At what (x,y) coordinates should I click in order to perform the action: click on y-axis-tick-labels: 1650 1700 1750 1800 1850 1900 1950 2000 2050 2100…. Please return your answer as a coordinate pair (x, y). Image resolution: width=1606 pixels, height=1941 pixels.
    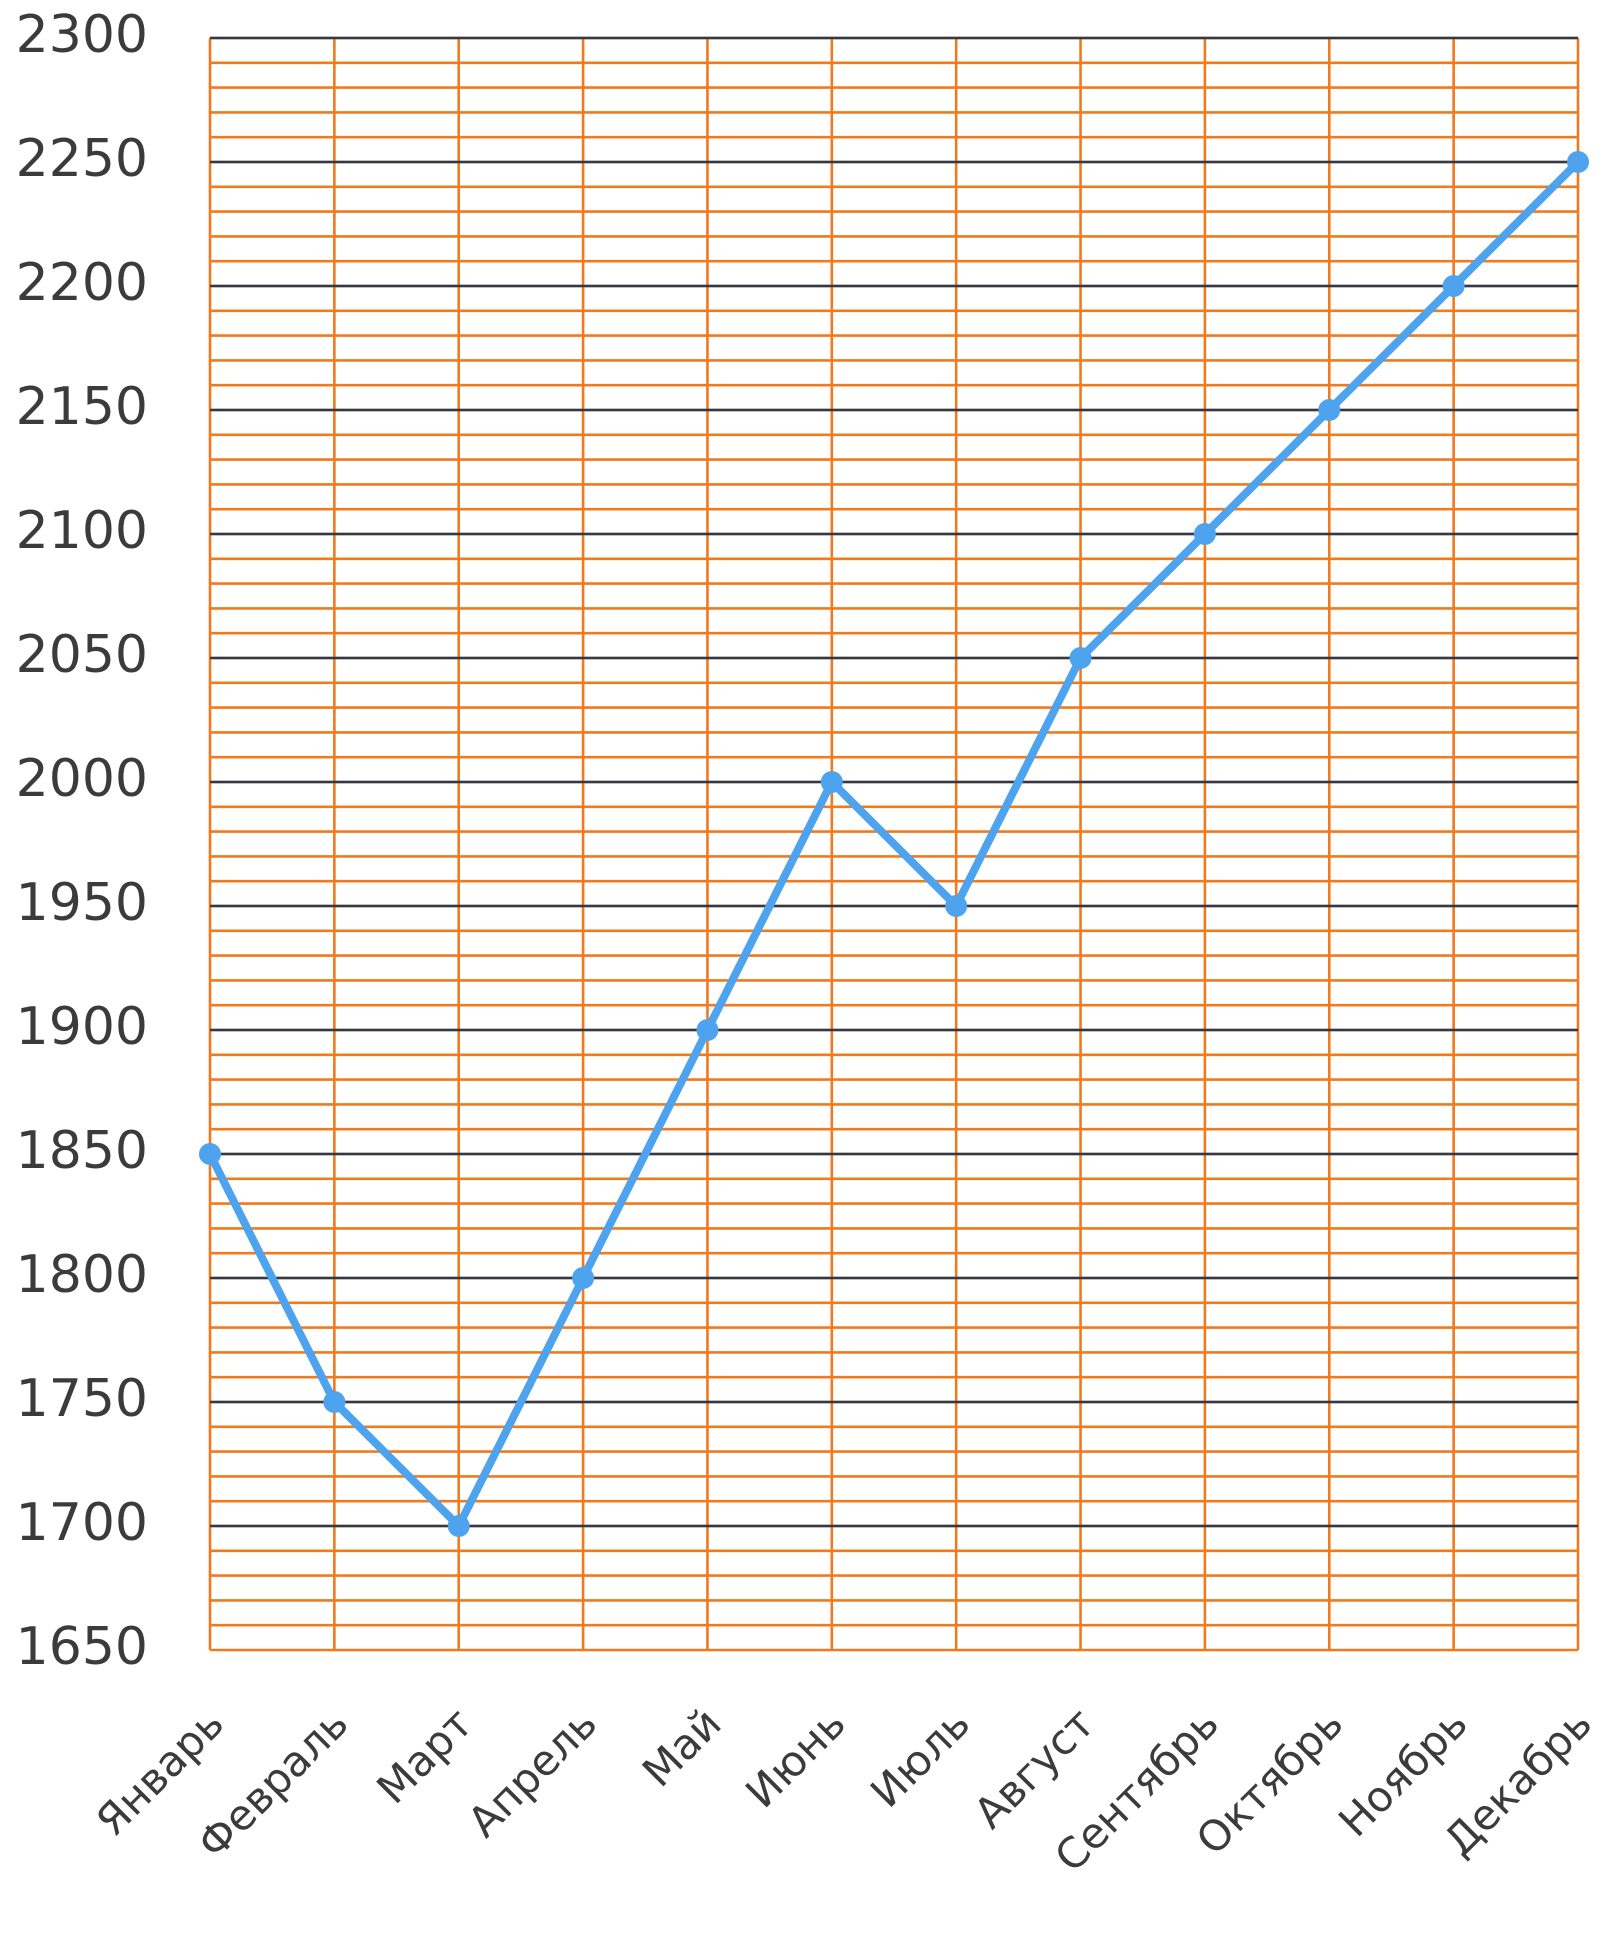
    Looking at the image, I should click on (82, 841).